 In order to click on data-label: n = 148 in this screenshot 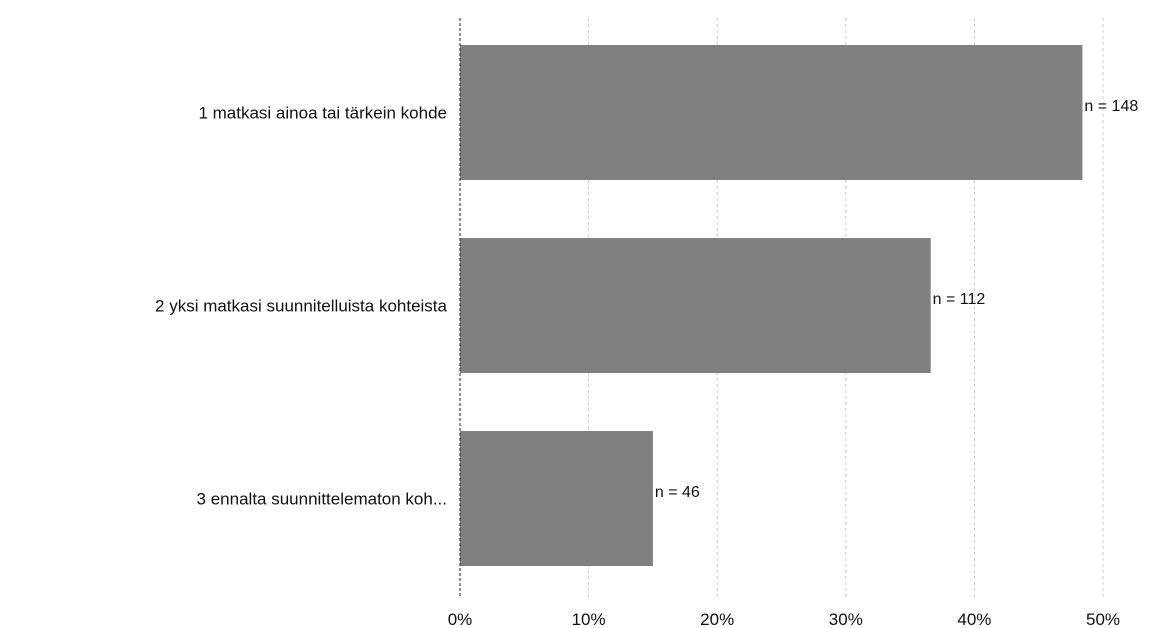, I will do `click(1111, 106)`.